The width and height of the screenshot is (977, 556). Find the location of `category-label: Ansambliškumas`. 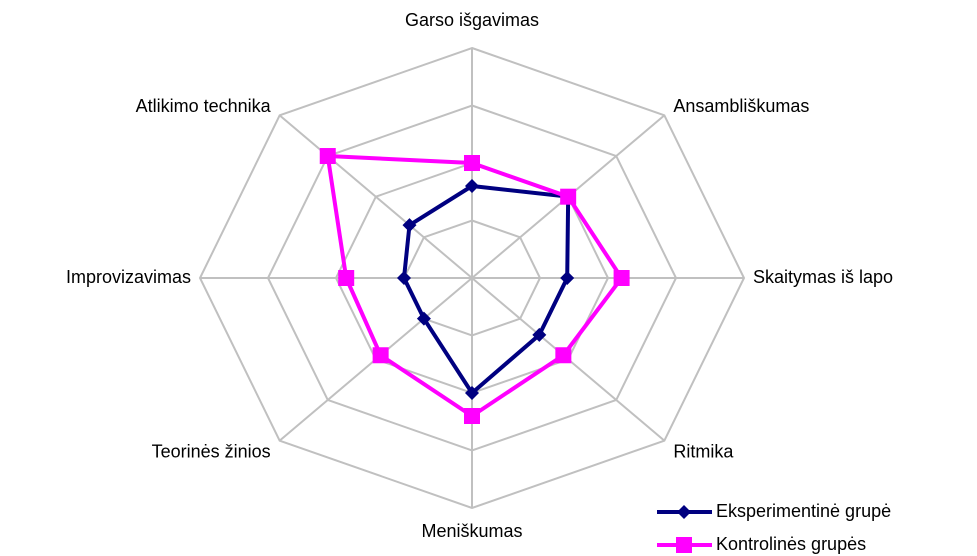

category-label: Ansambliškumas is located at coordinates (741, 106).